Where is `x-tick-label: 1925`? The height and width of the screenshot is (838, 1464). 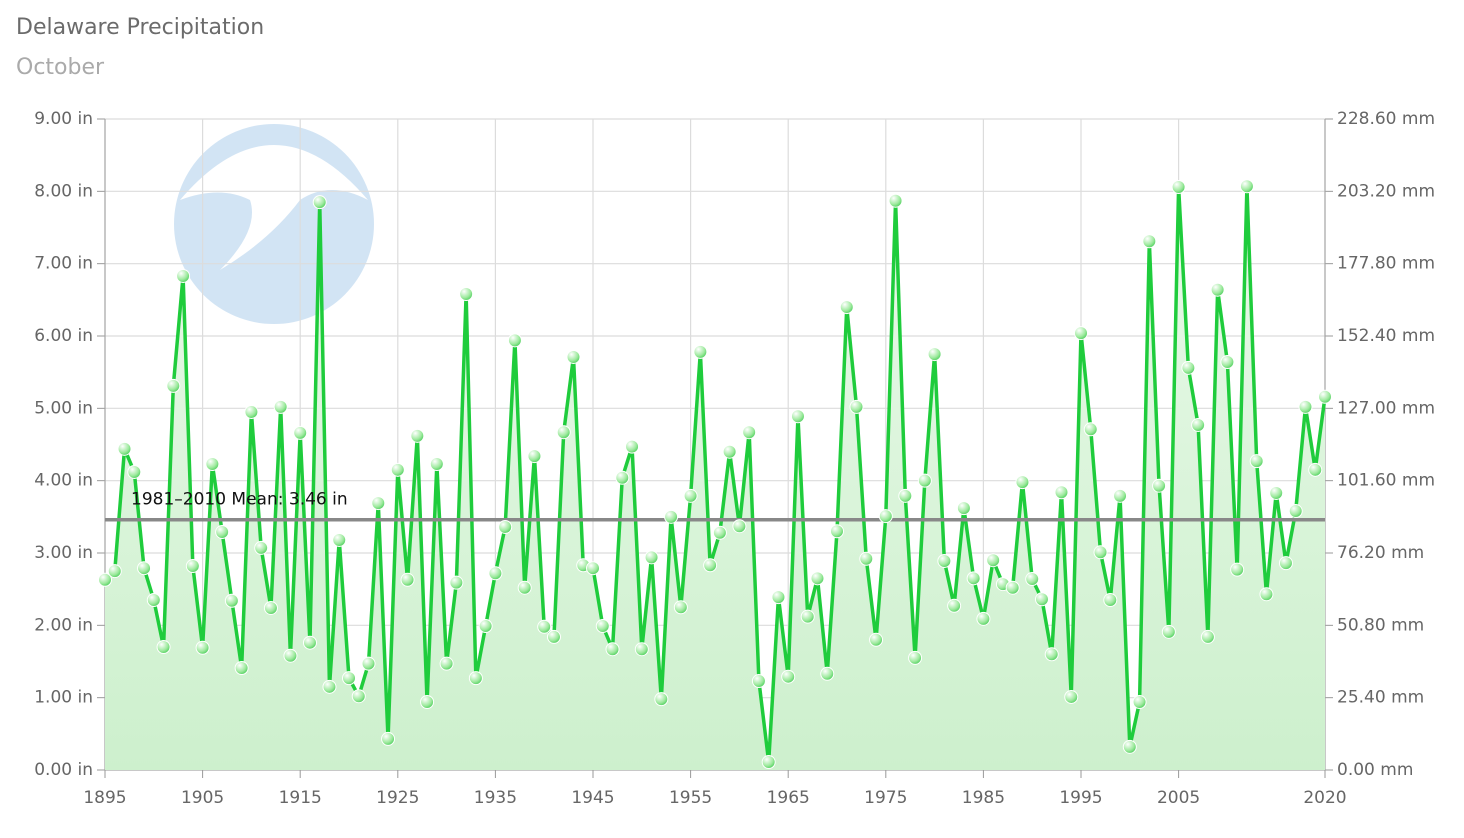 x-tick-label: 1925 is located at coordinates (397, 798).